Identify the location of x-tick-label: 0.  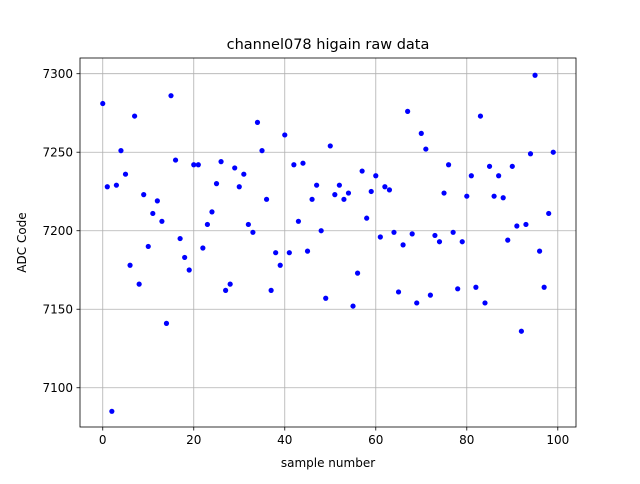
(103, 440).